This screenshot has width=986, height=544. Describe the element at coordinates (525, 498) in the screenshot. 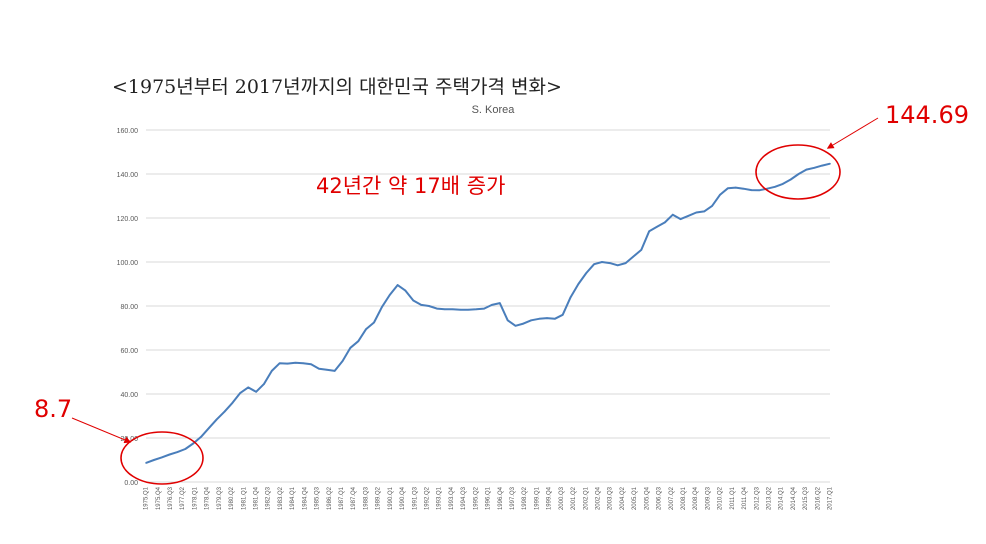

I see `x-tick-label: 1998.Q2` at that location.